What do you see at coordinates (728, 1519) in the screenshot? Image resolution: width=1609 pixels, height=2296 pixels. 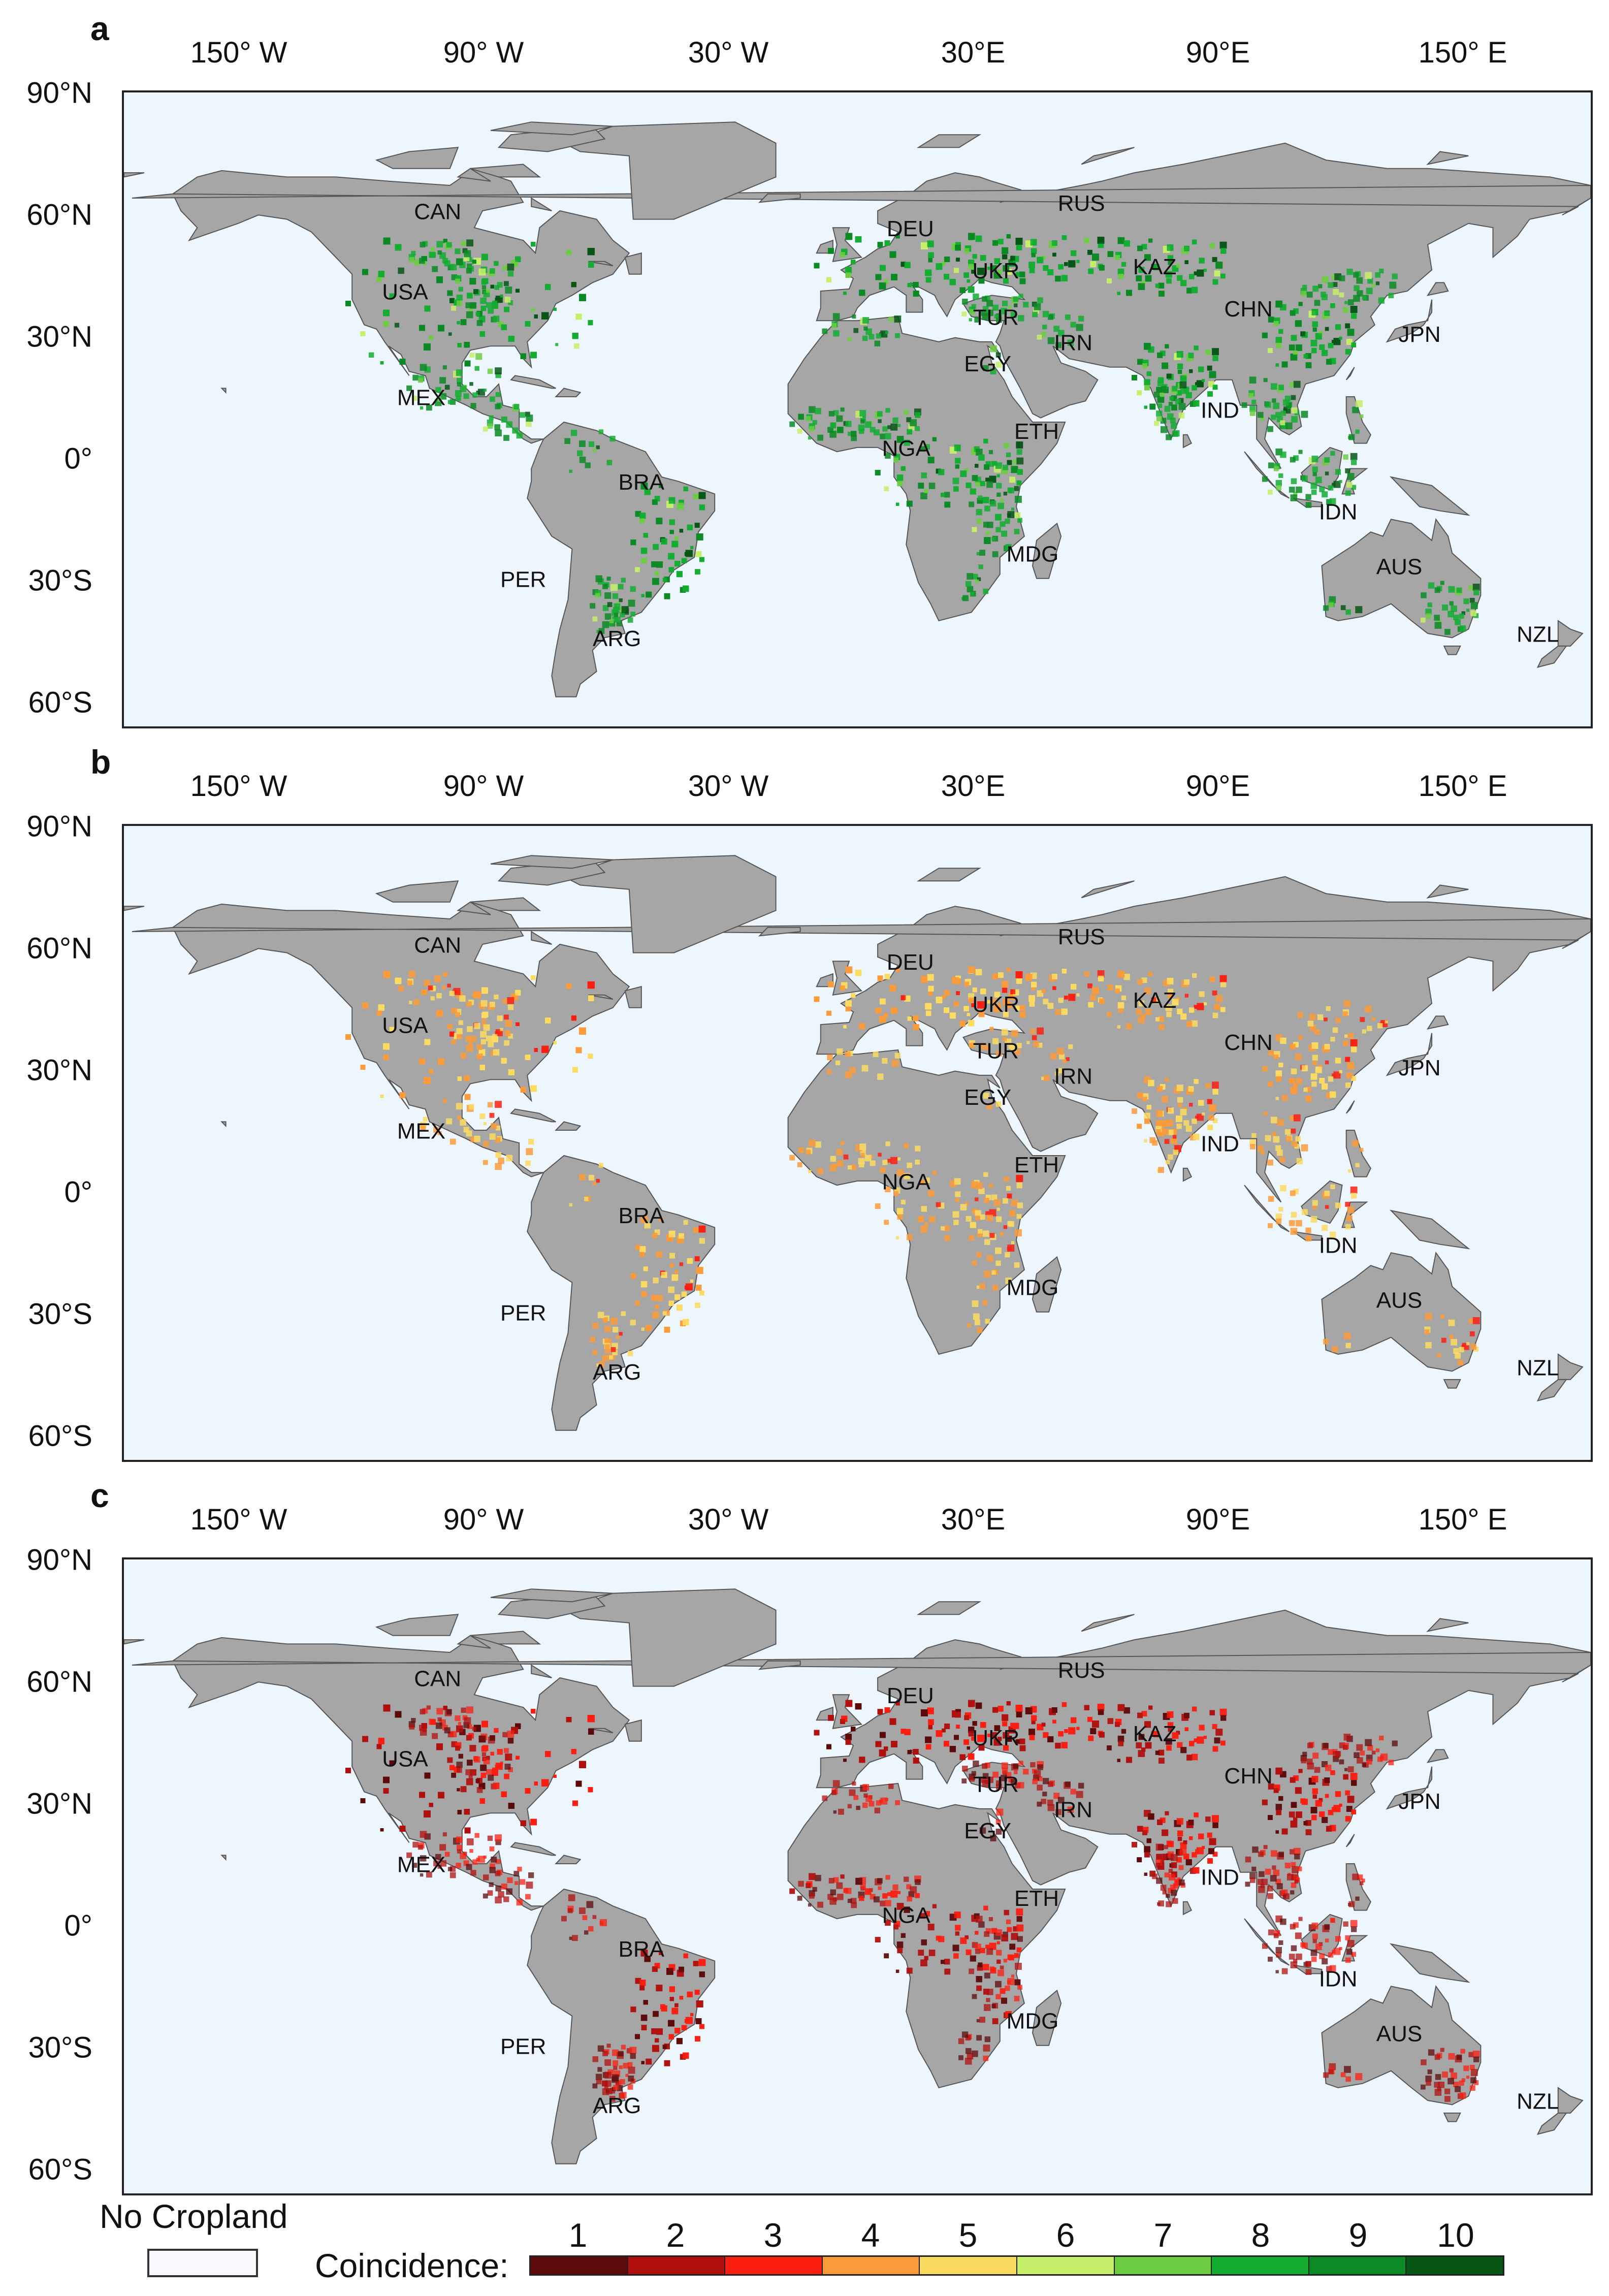 I see `lon-label: 30° W` at bounding box center [728, 1519].